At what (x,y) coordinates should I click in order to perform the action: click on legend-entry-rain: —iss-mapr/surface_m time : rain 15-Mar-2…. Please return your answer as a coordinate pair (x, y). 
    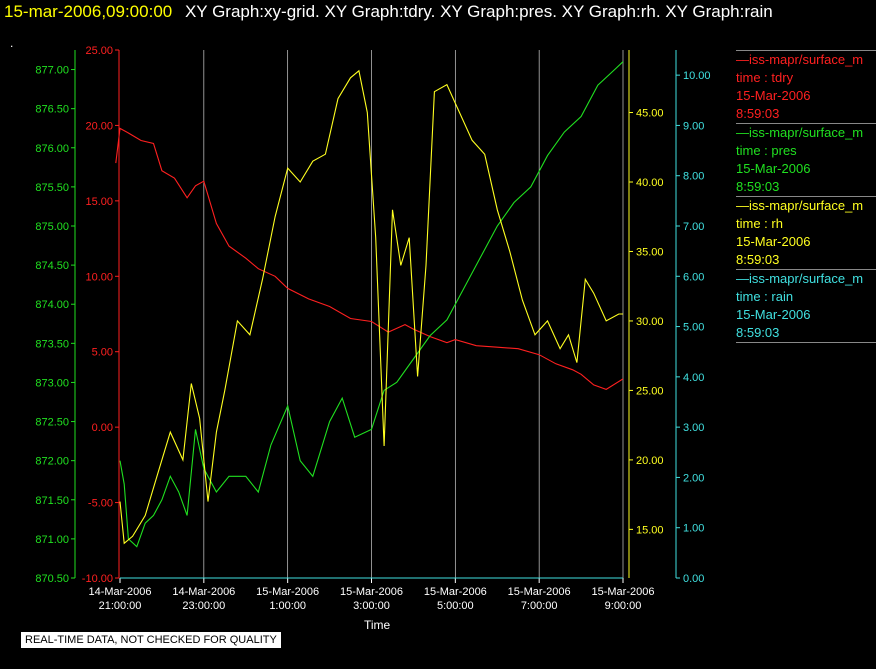
    Looking at the image, I should click on (806, 306).